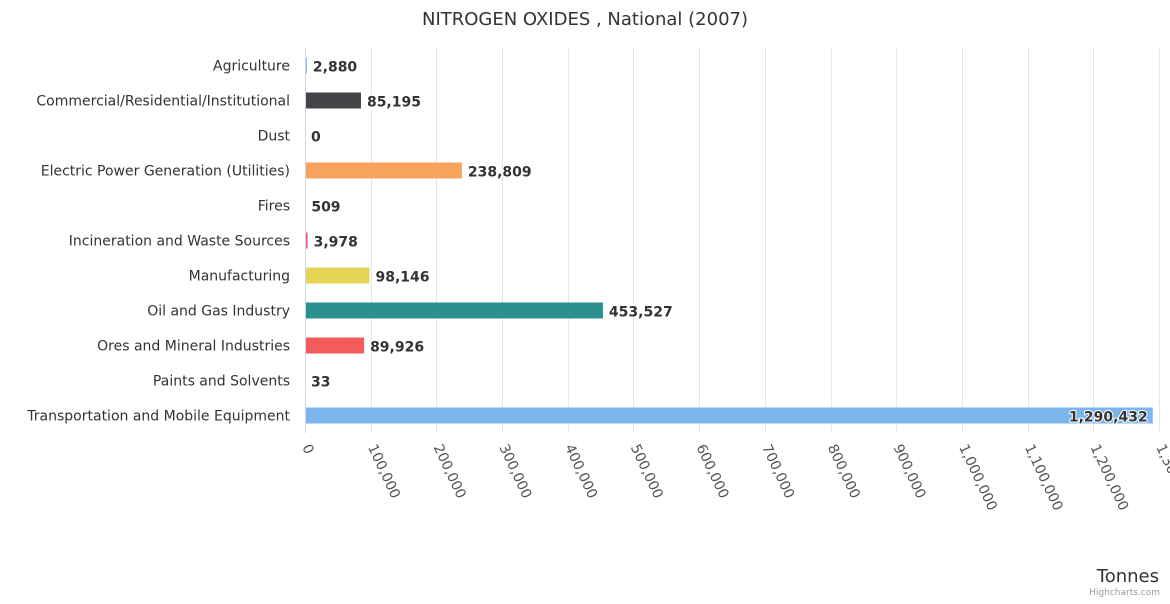 This screenshot has height=604, width=1170. What do you see at coordinates (1108, 418) in the screenshot?
I see `data-label: 1,290,432` at bounding box center [1108, 418].